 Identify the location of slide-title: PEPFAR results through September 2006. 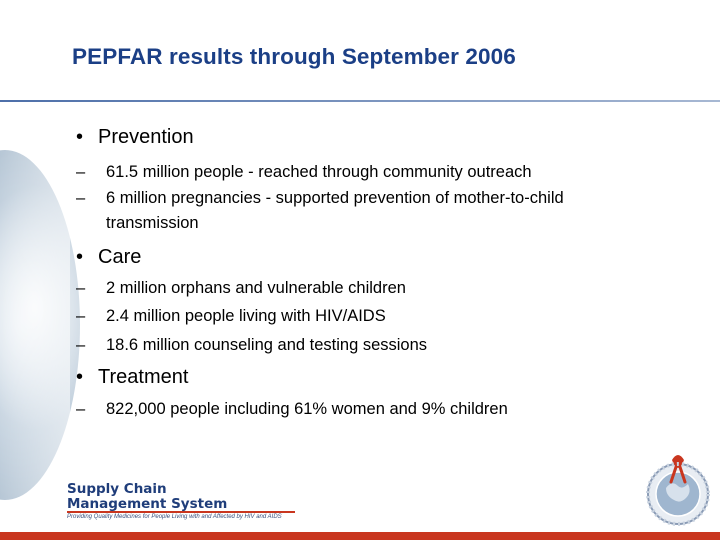
(294, 56).